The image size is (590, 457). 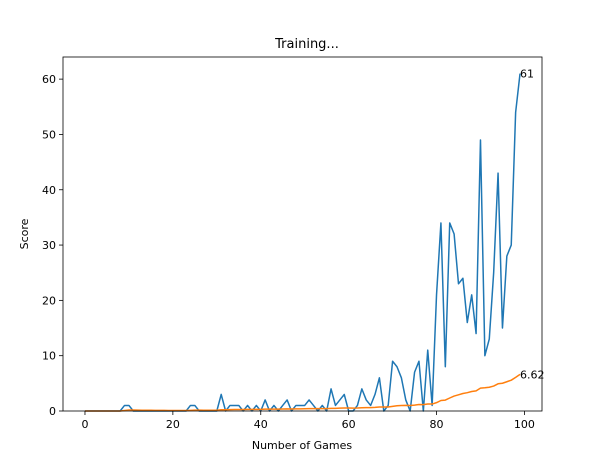 I want to click on y-tick-label: 20, so click(x=49, y=300).